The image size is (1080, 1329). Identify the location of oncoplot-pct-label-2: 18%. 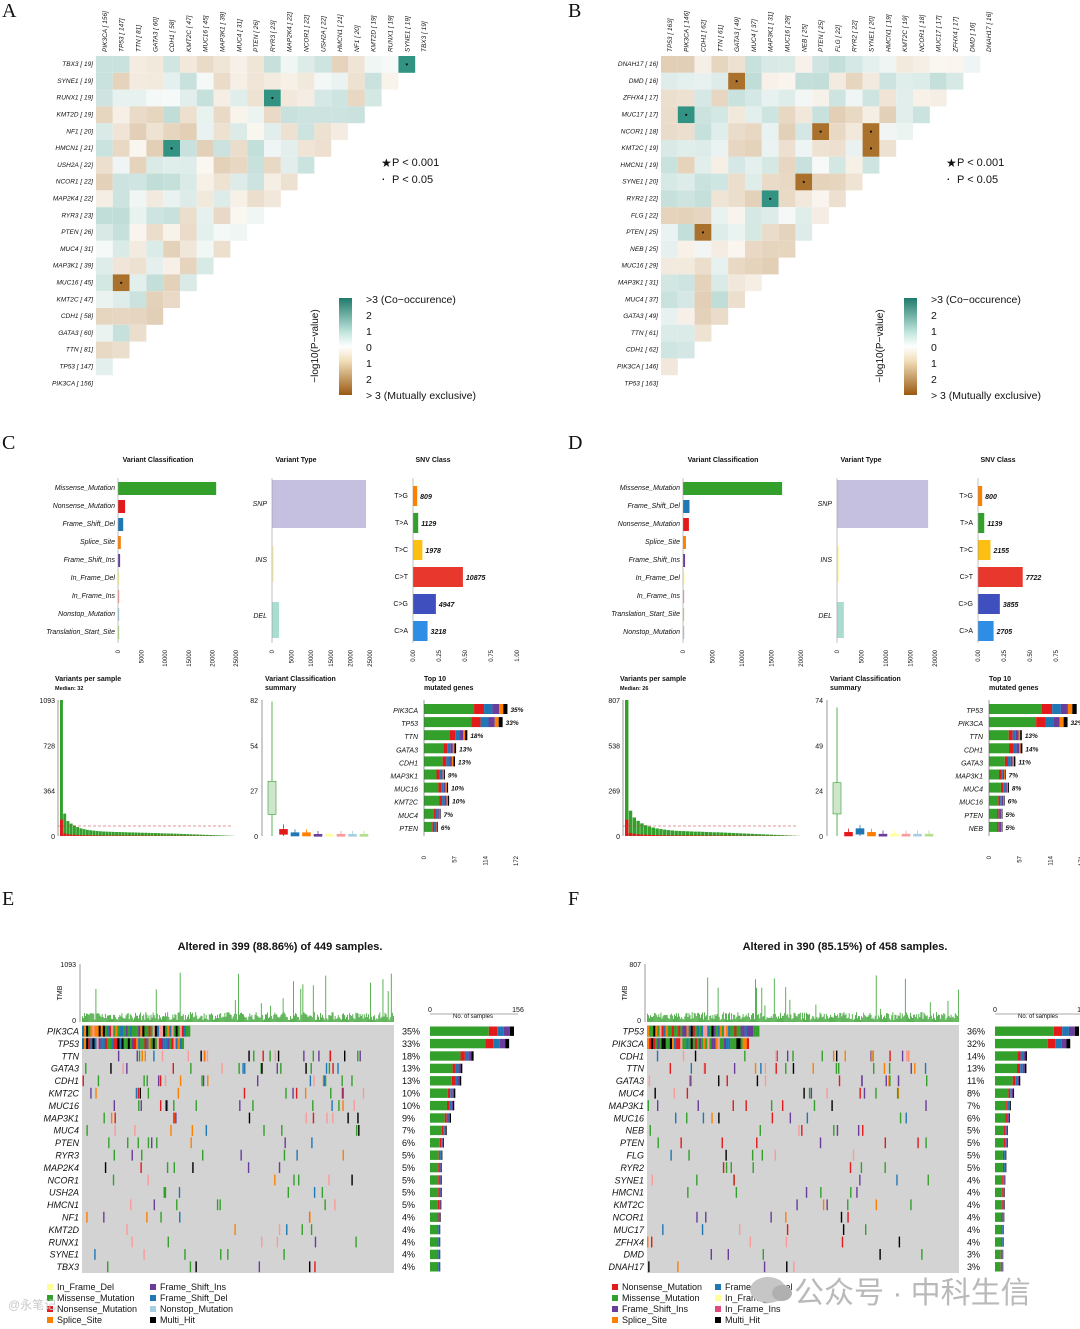
(411, 1056).